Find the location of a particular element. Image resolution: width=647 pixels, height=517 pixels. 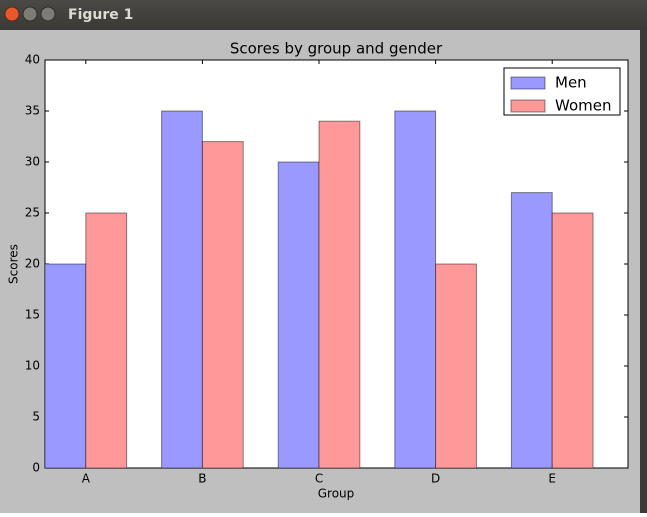

y-tick-label: 25 is located at coordinates (32, 213).